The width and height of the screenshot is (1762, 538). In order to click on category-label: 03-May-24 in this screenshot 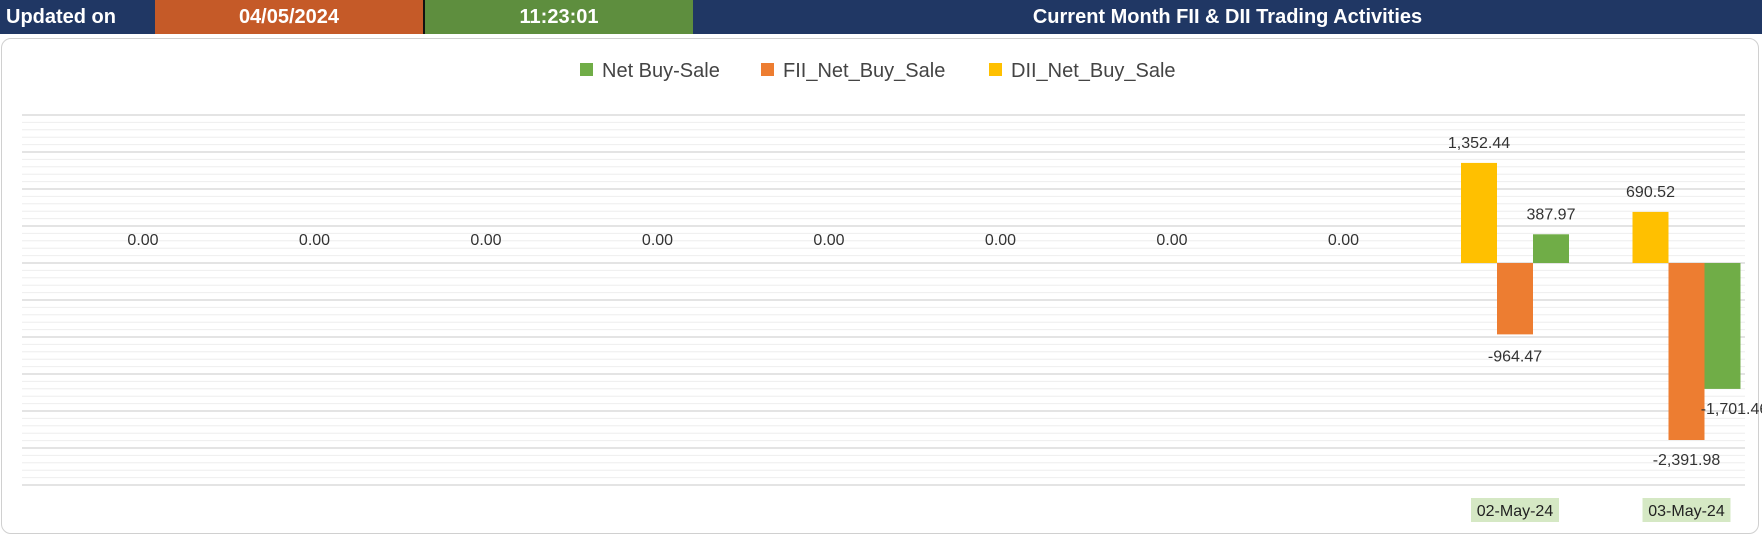, I will do `click(1686, 511)`.